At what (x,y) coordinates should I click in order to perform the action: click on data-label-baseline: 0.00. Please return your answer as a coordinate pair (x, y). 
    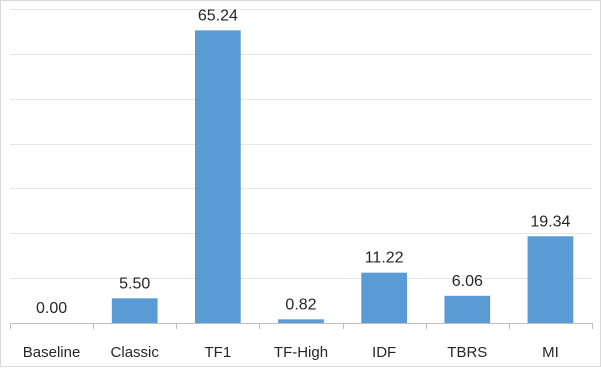
    Looking at the image, I should click on (51, 308).